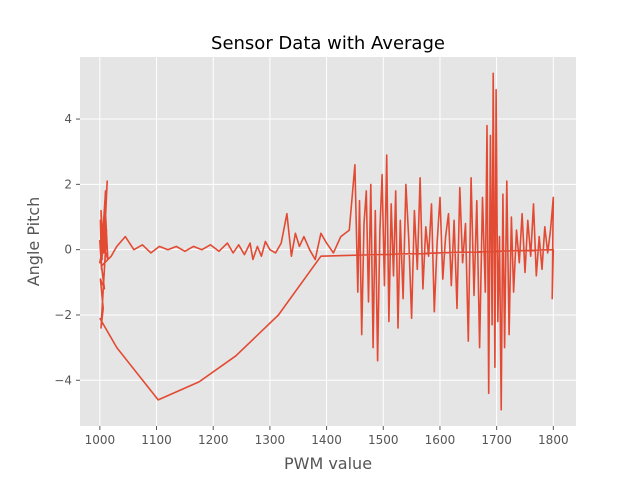 This screenshot has width=640, height=478. Describe the element at coordinates (68, 184) in the screenshot. I see `y-tick-label: 2` at that location.